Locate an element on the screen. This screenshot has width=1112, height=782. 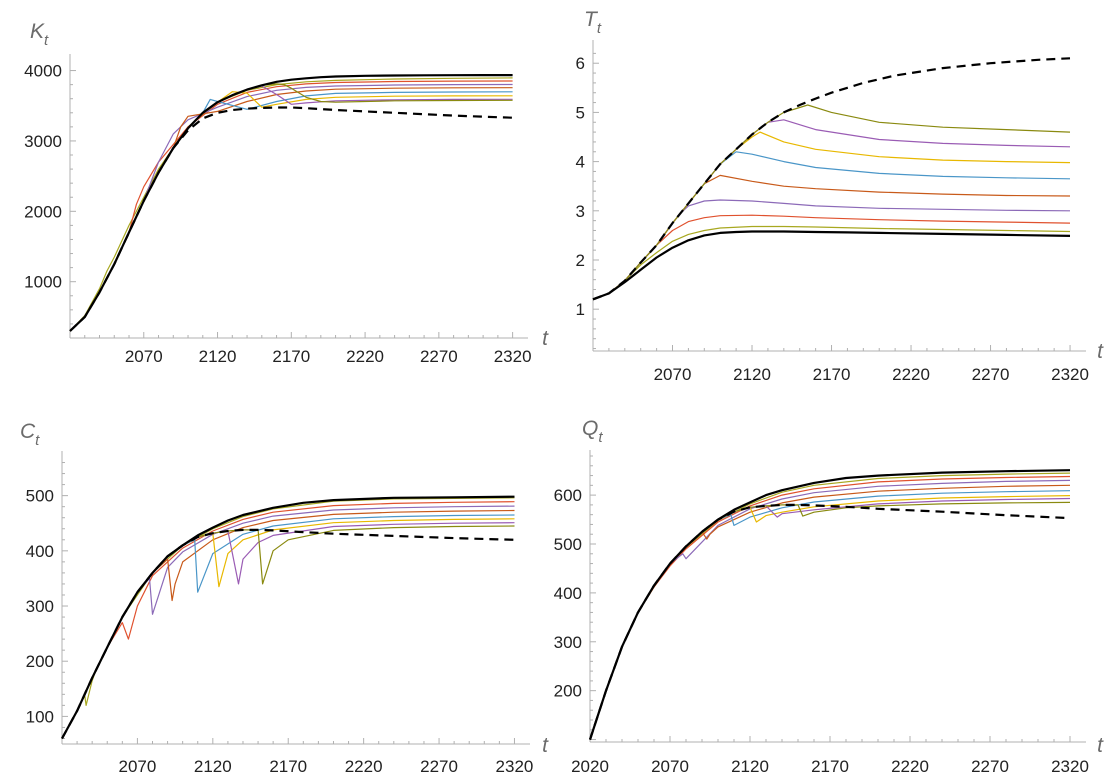
y-tick-label: 4000 is located at coordinates (43, 71).